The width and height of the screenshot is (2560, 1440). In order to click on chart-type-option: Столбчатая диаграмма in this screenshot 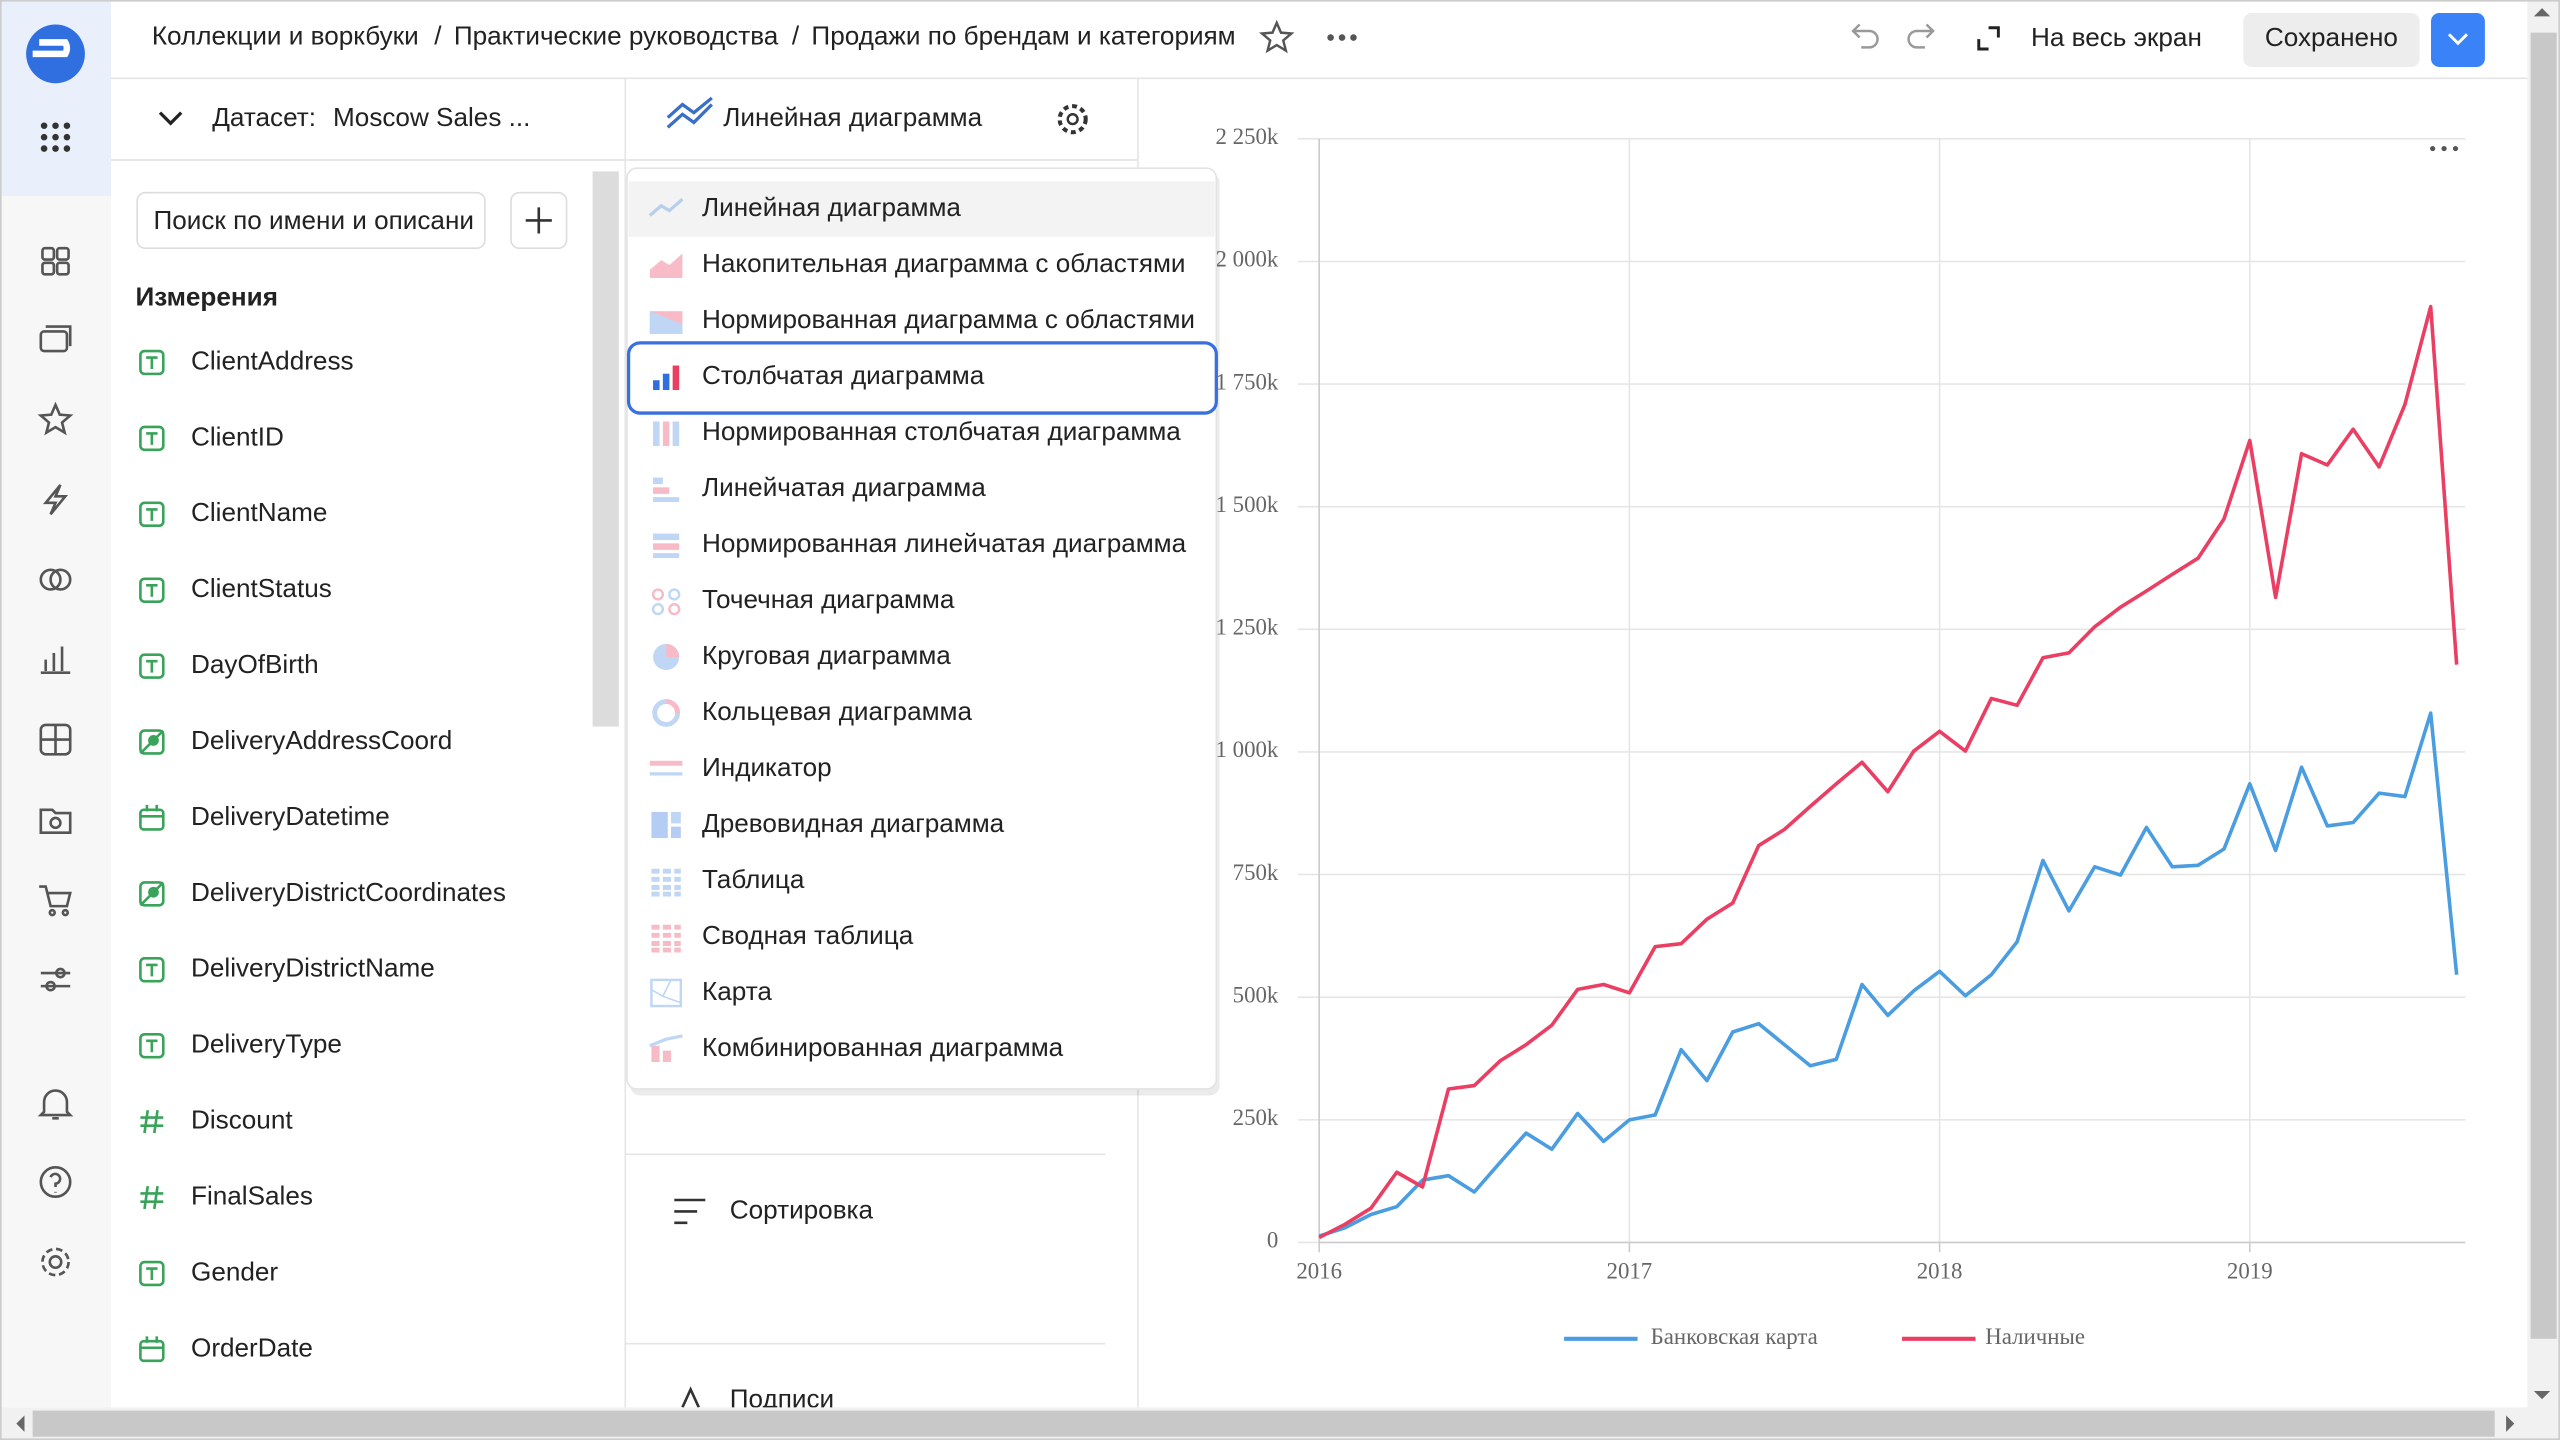, I will do `click(843, 375)`.